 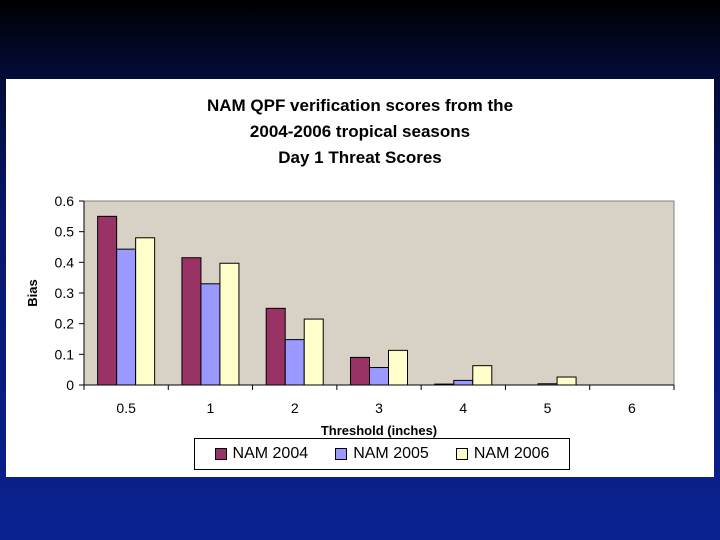 What do you see at coordinates (270, 453) in the screenshot?
I see `legend-label-nam-2004: NAM 2004` at bounding box center [270, 453].